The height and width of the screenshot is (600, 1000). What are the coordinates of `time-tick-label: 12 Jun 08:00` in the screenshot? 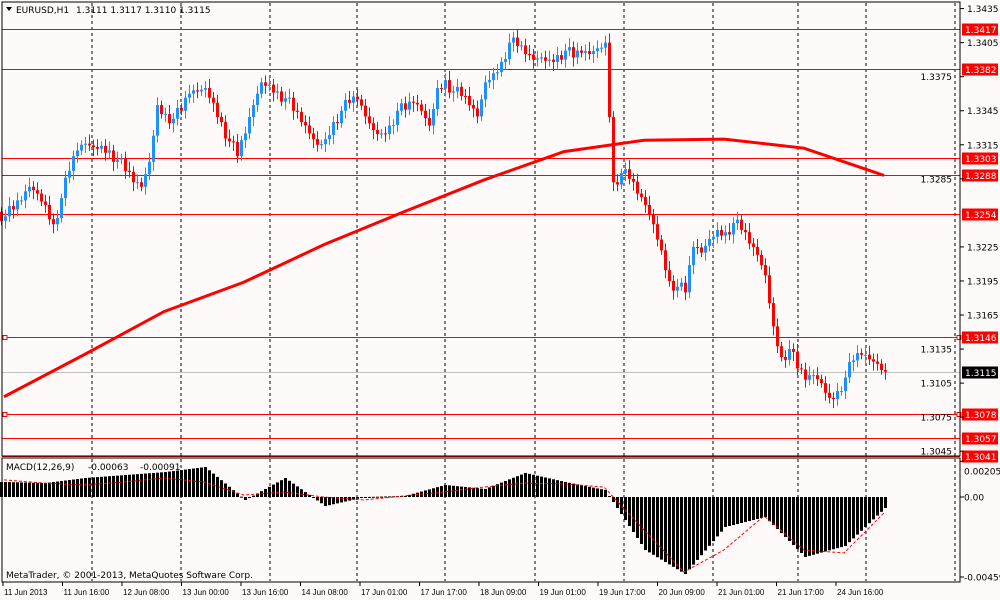 It's located at (146, 592).